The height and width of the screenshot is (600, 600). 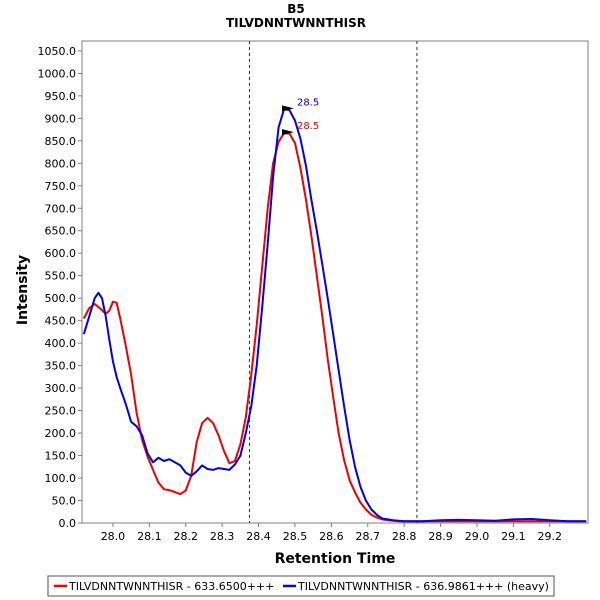 What do you see at coordinates (61, 366) in the screenshot?
I see `y-tick-label: 350.0` at bounding box center [61, 366].